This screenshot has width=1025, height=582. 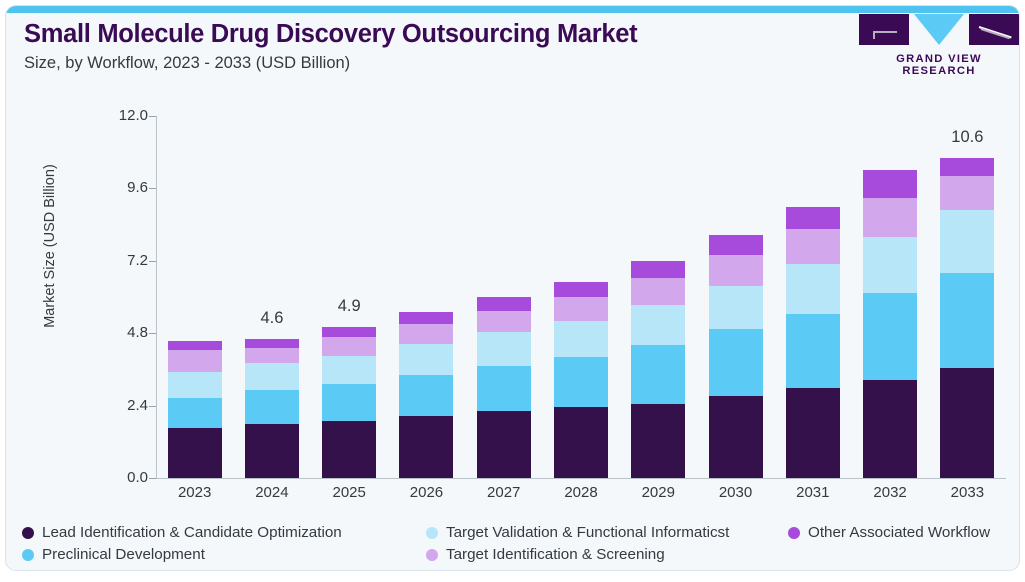 What do you see at coordinates (137, 477) in the screenshot?
I see `y-axis-tick-label: 0.0` at bounding box center [137, 477].